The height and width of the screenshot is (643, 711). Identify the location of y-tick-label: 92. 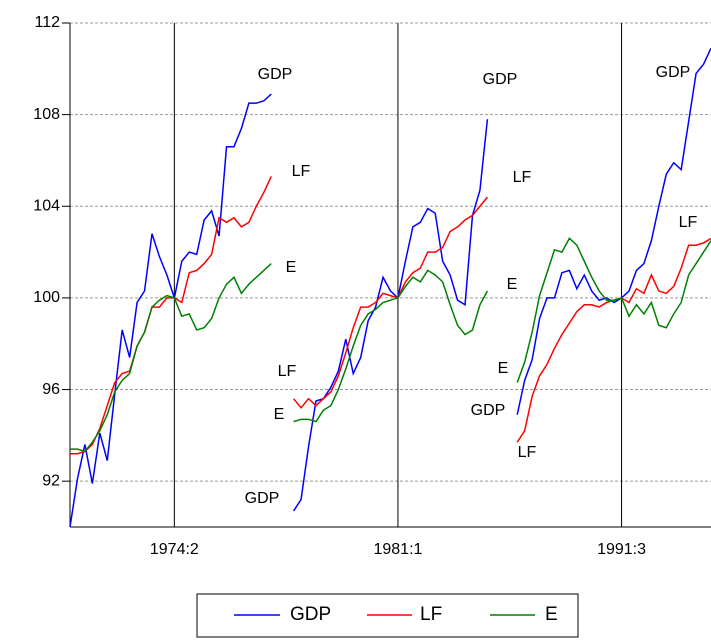
(51, 480).